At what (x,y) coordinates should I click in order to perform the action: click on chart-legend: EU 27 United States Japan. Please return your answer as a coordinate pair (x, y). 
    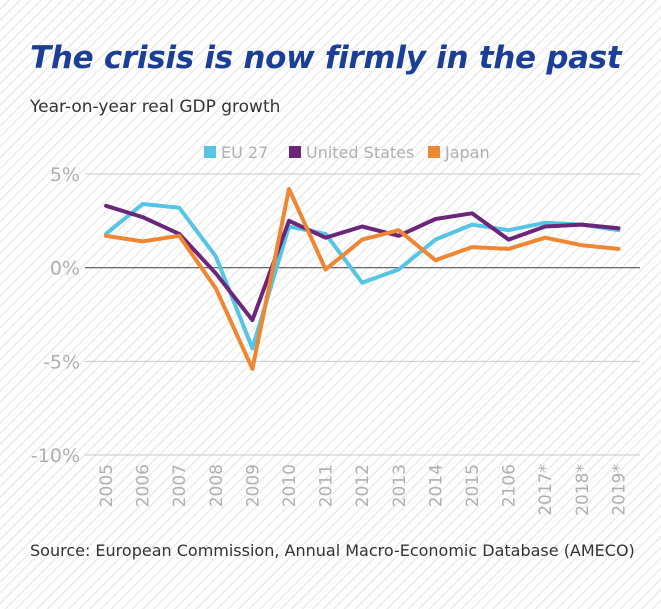
    Looking at the image, I should click on (347, 152).